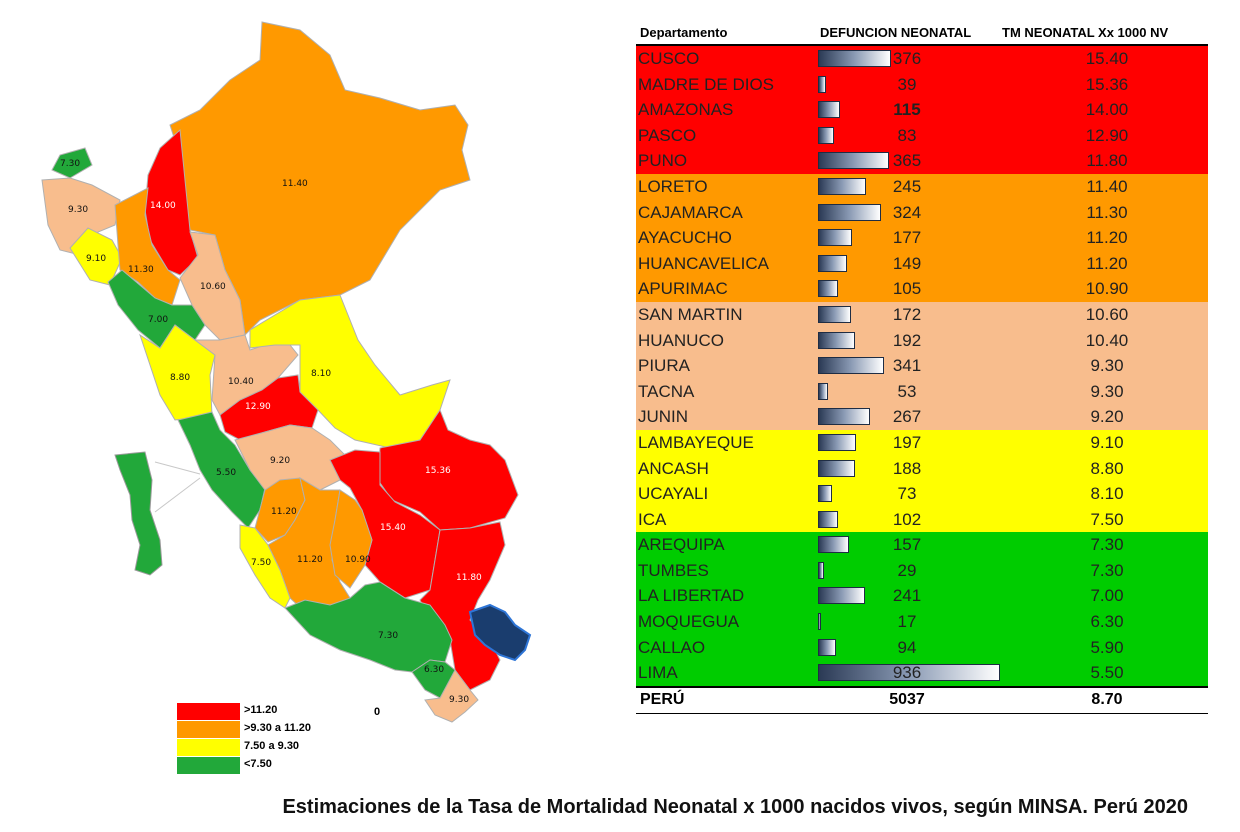 The image size is (1240, 832). Describe the element at coordinates (922, 59) in the screenshot. I see `table-row: CUSCO 376 15.40` at that location.